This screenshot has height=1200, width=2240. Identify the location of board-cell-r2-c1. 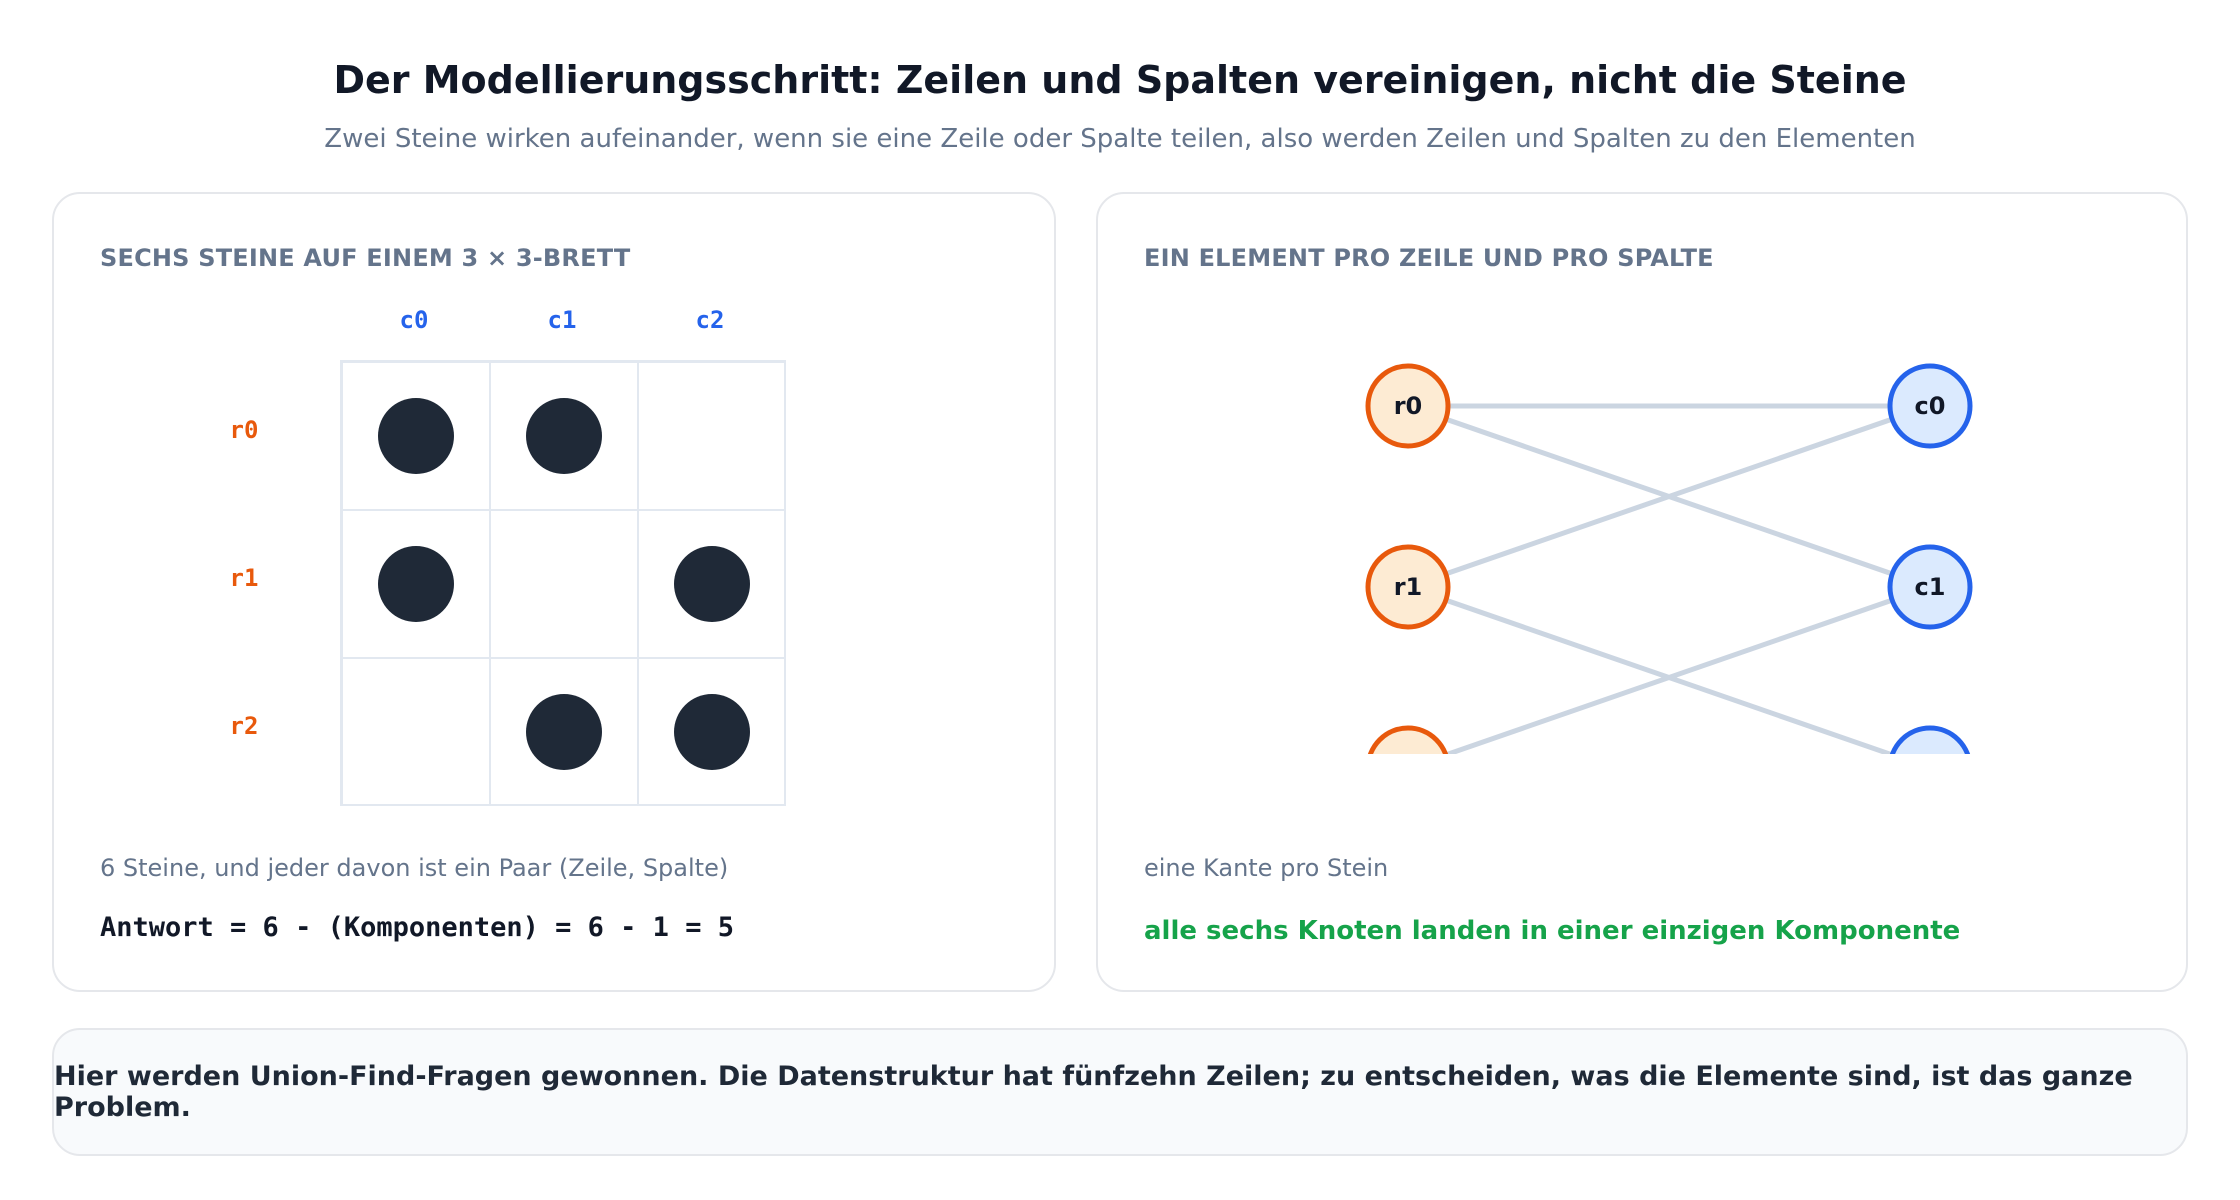
(564, 732).